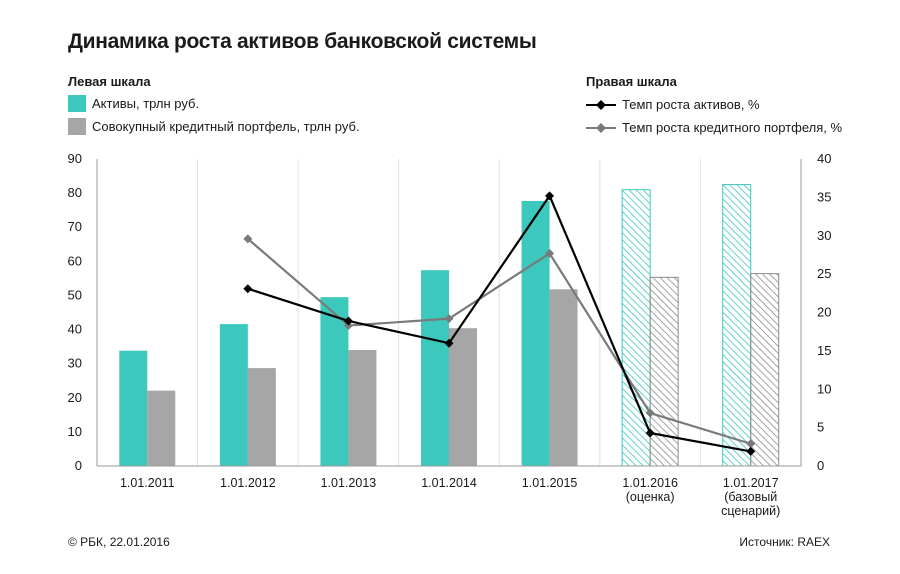  I want to click on legend-left-title: Левая шкала, so click(109, 81).